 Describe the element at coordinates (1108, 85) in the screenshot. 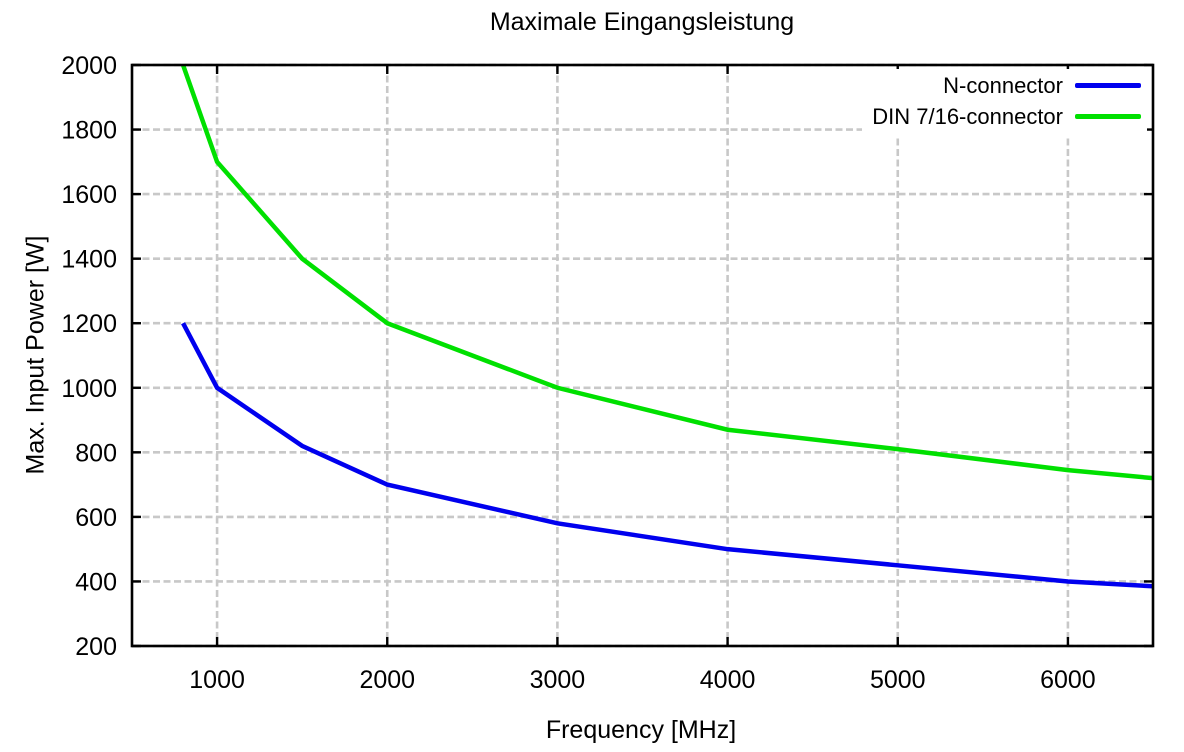

I see `legend-line-sample-n-connector` at that location.